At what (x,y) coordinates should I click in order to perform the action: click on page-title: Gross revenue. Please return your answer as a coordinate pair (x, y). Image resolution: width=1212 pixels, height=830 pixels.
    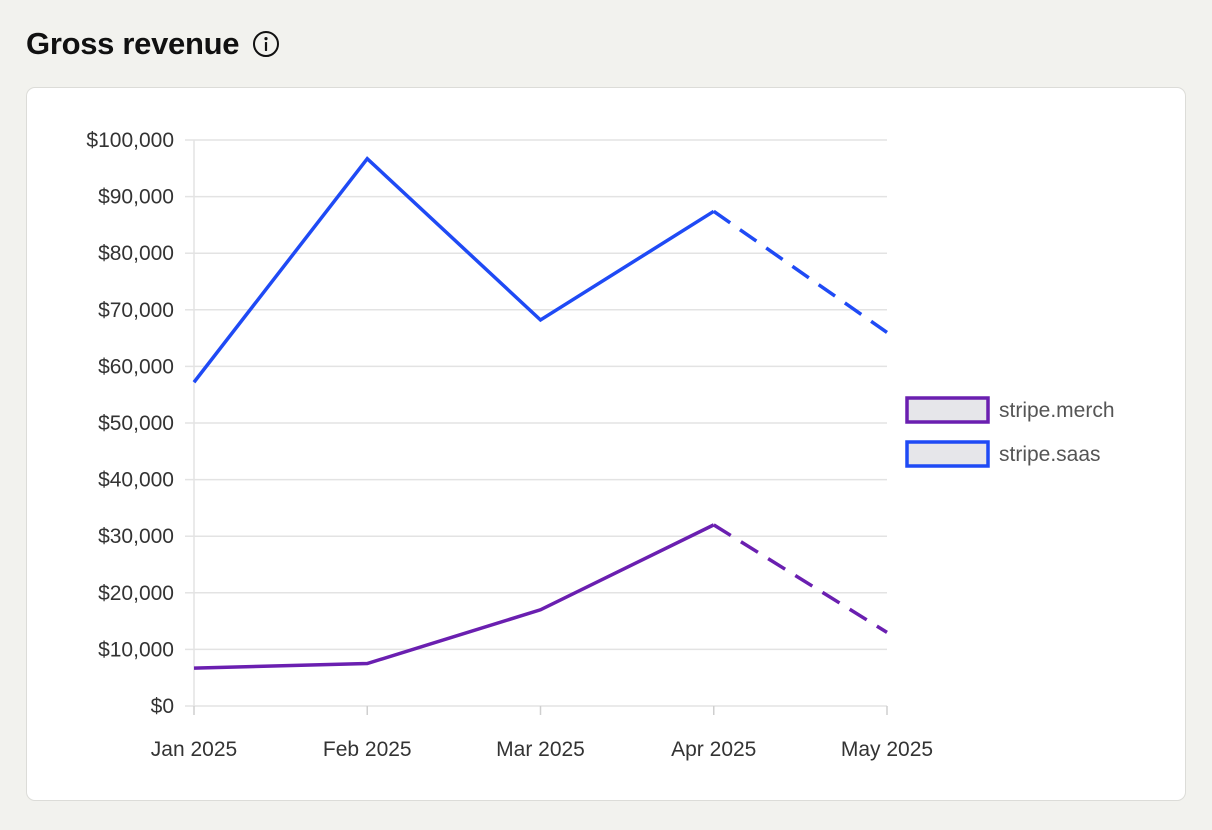
    Looking at the image, I should click on (133, 43).